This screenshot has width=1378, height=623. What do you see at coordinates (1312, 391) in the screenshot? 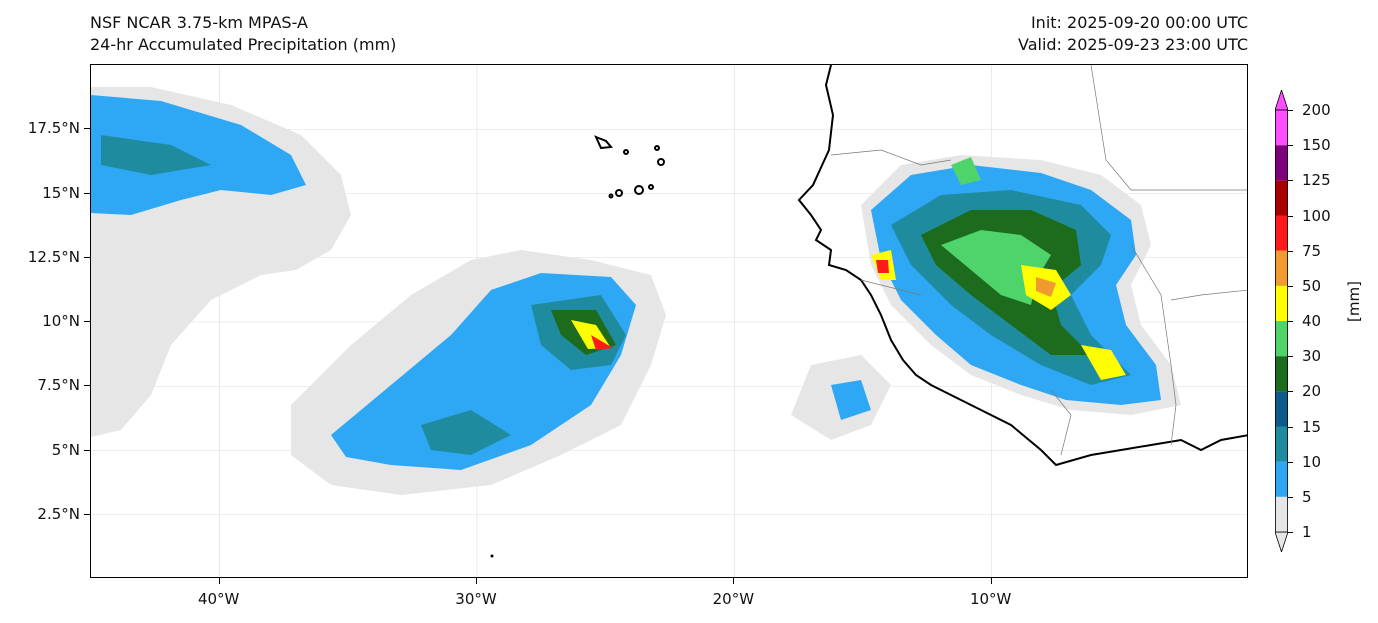
I see `colorbar-level-label: 20` at bounding box center [1312, 391].